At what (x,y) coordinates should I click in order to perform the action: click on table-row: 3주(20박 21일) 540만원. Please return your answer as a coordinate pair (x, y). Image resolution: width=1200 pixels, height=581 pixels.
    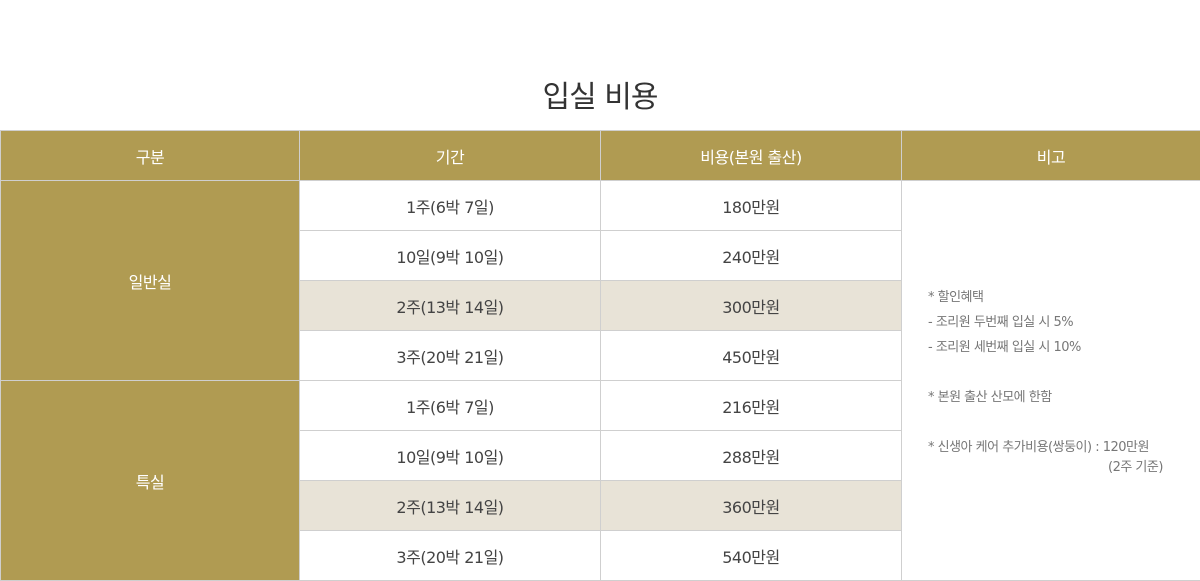
    Looking at the image, I should click on (600, 555).